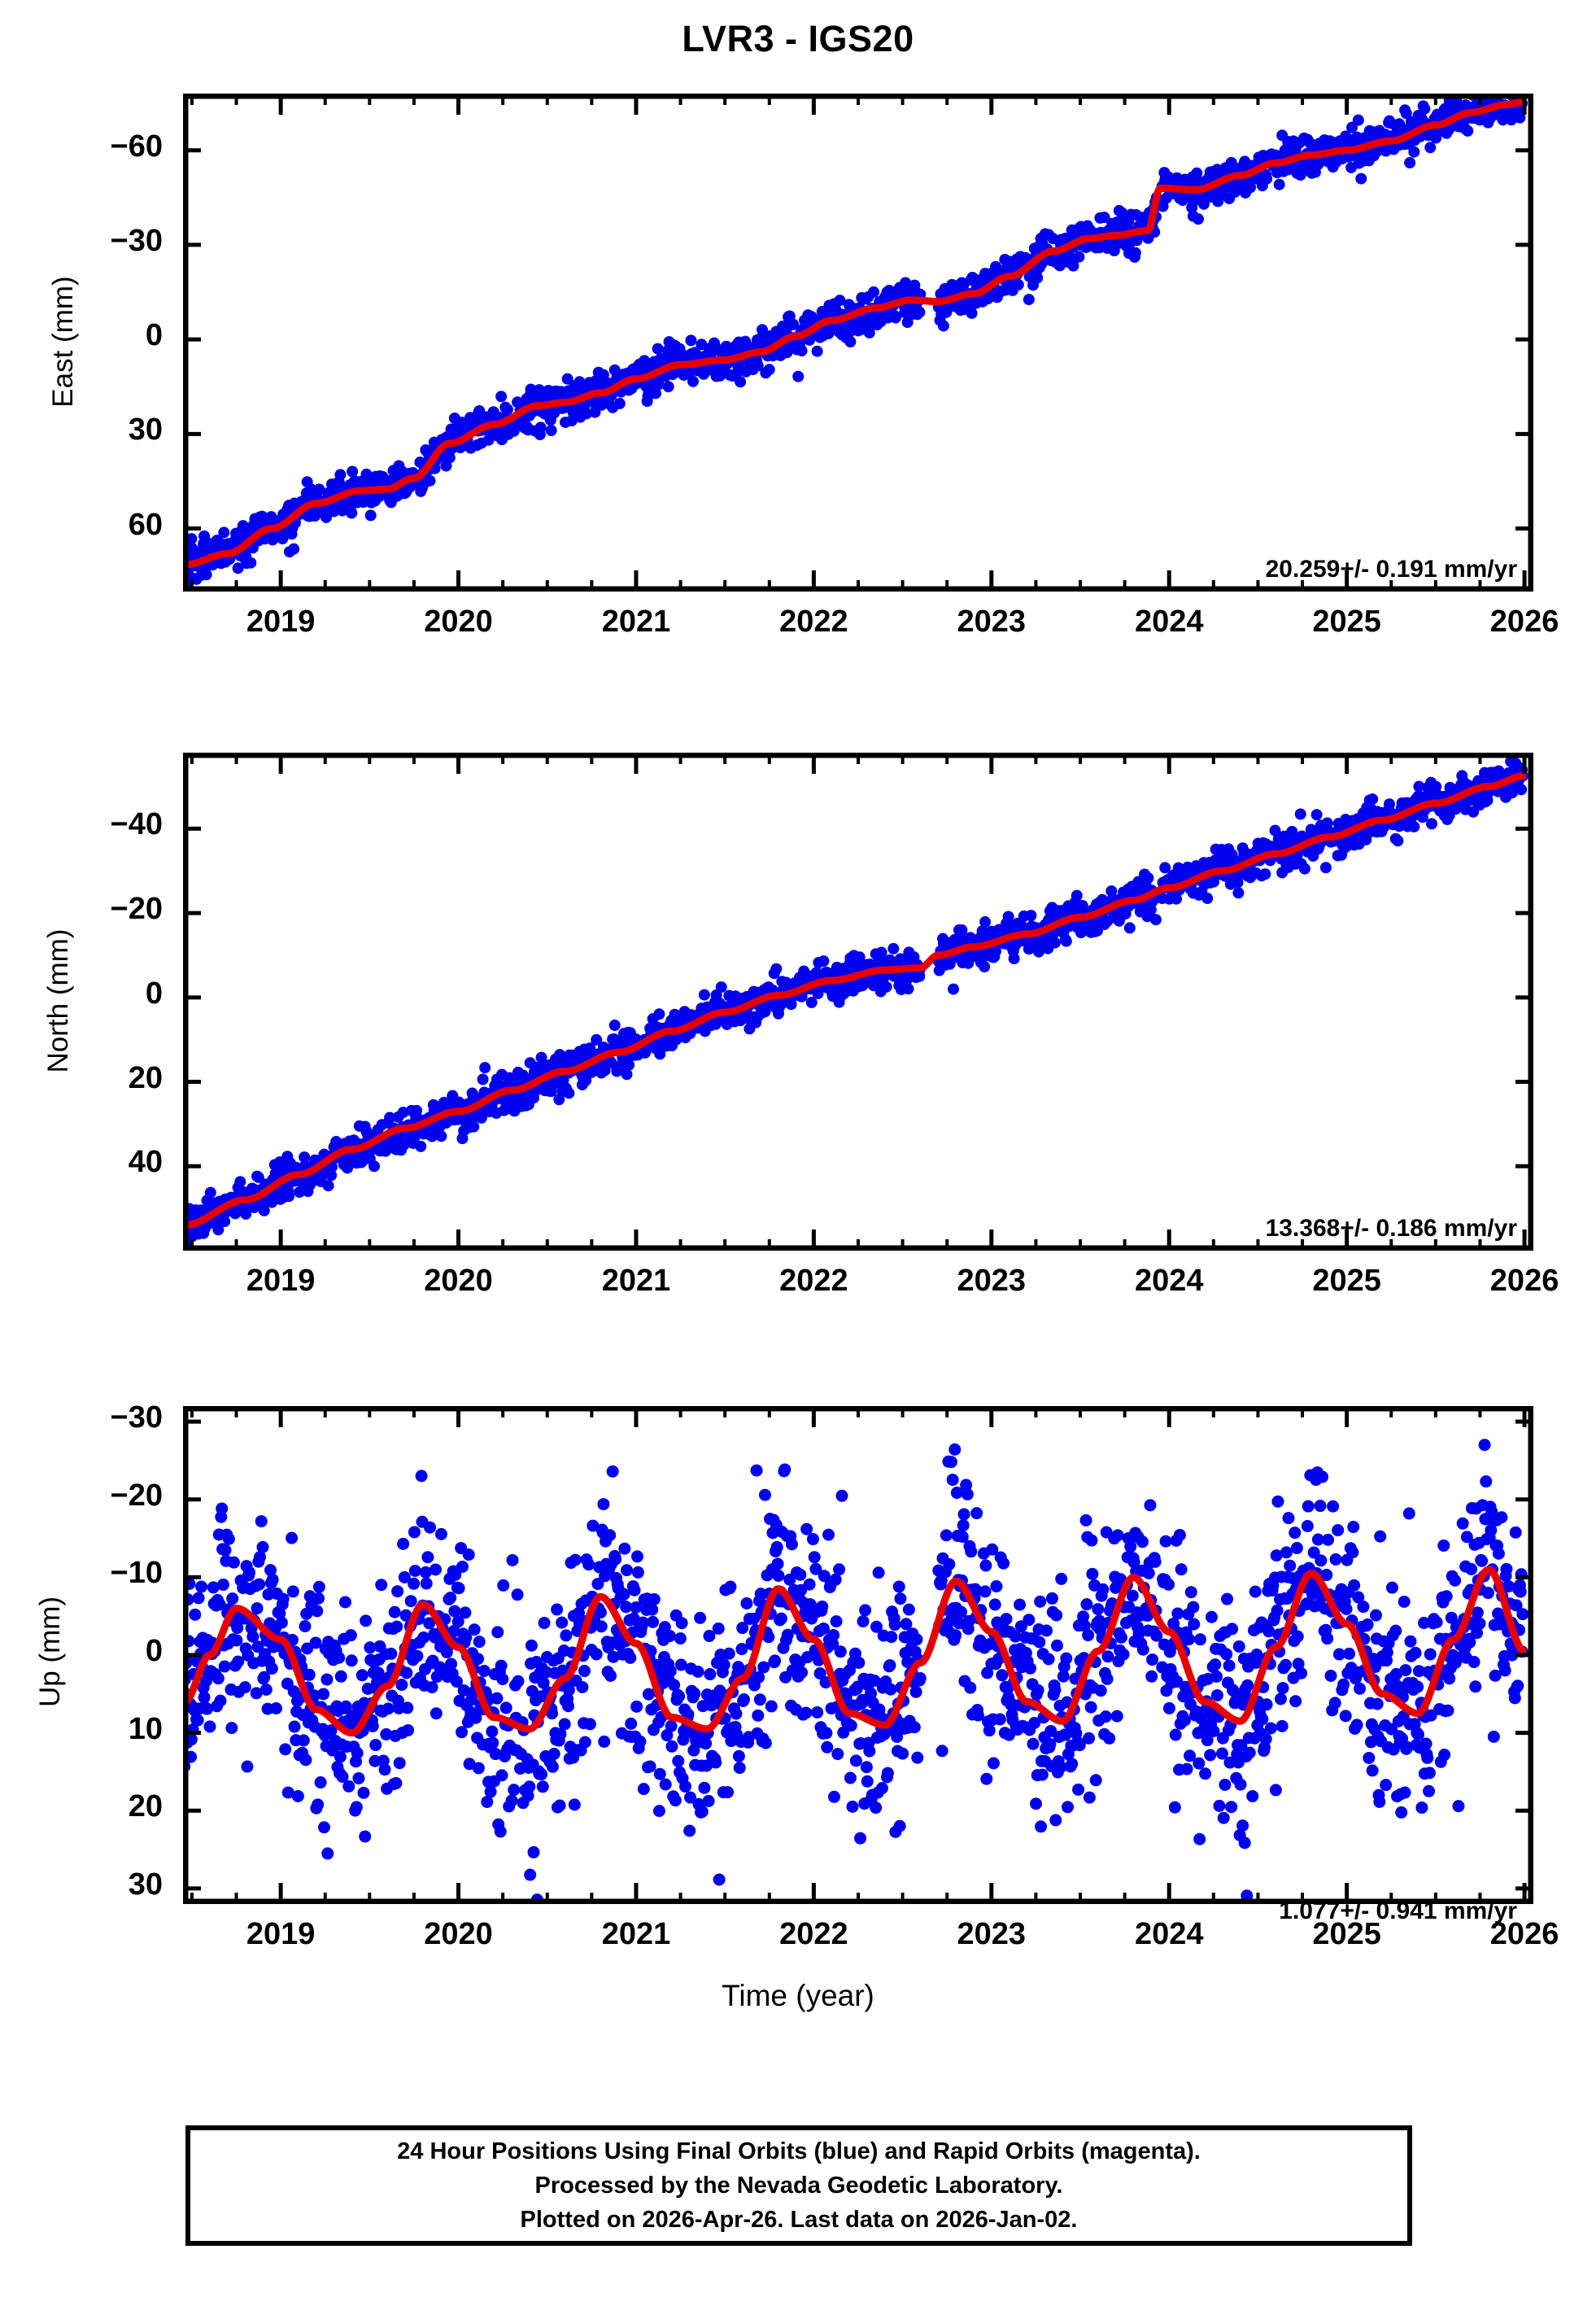  Describe the element at coordinates (1169, 1934) in the screenshot. I see `xtick-label-up: 2024` at that location.